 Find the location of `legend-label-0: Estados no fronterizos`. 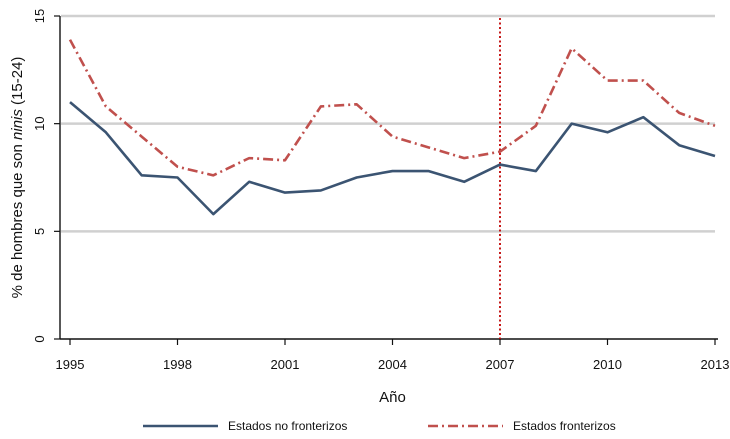

legend-label-0: Estados no fronterizos is located at coordinates (287, 426).